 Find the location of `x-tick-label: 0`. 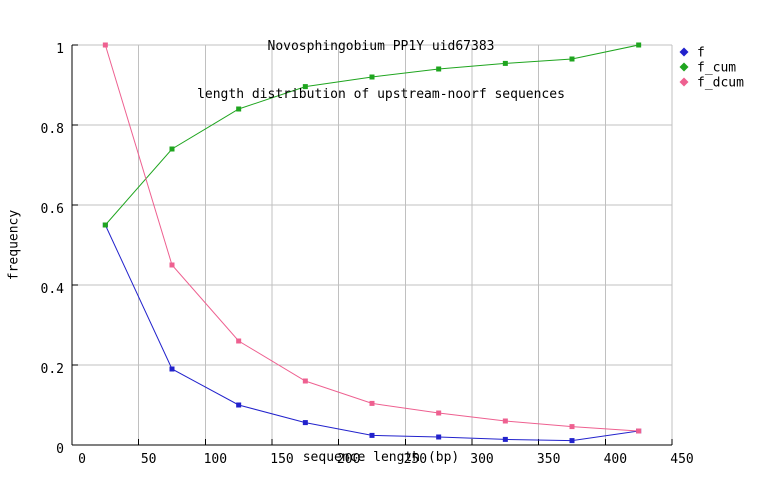

x-tick-label: 0 is located at coordinates (82, 459).